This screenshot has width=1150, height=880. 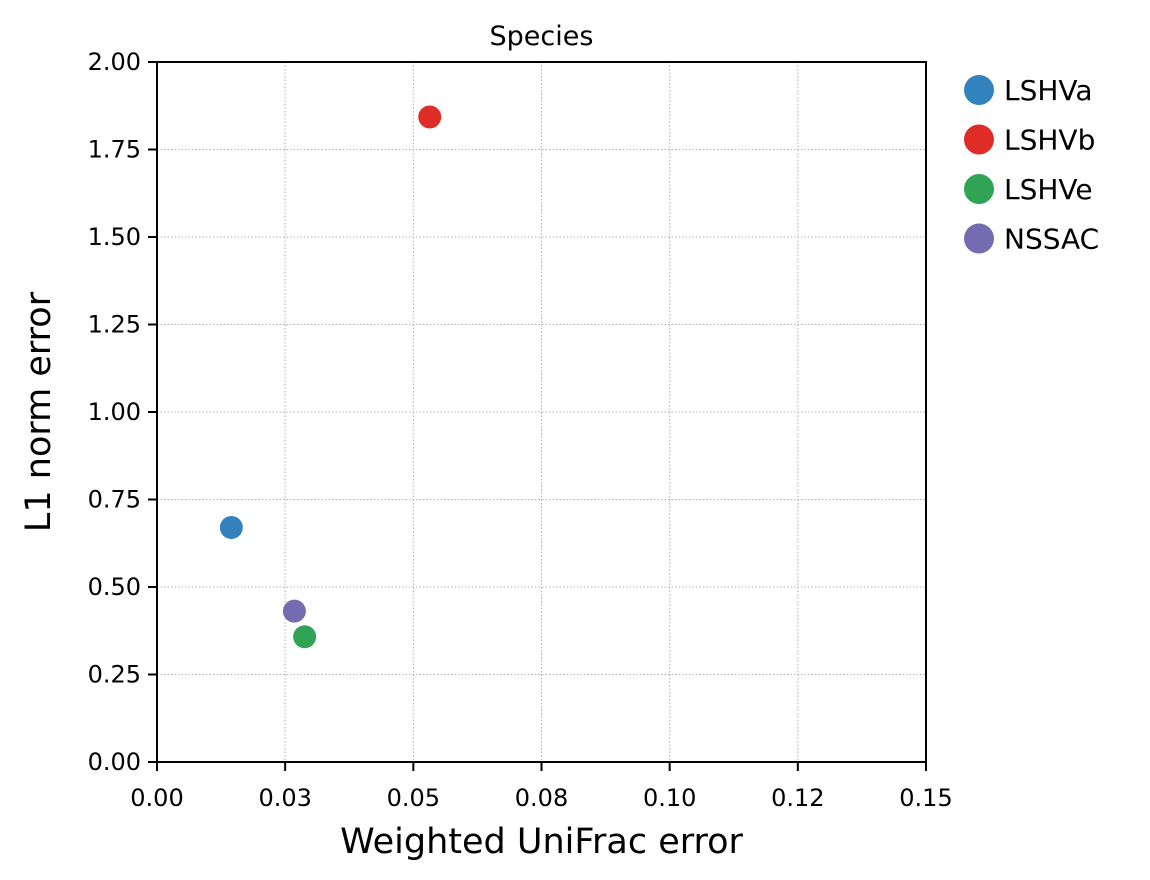 I want to click on x-tick-label: 0.03, so click(x=284, y=798).